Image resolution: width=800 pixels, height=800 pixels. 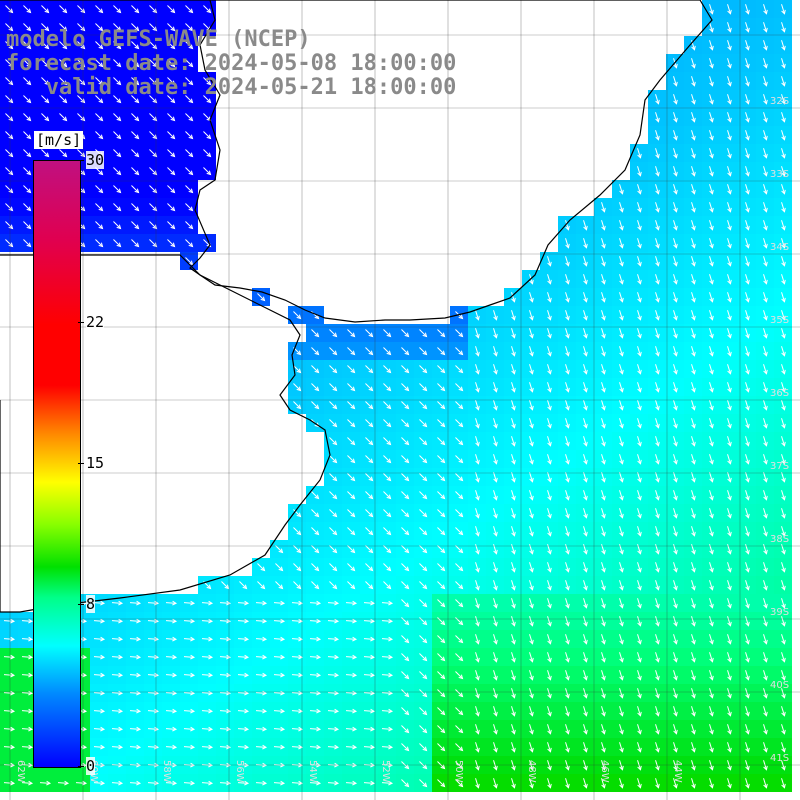 What do you see at coordinates (91, 604) in the screenshot?
I see `colorbar-tick-label: 8` at bounding box center [91, 604].